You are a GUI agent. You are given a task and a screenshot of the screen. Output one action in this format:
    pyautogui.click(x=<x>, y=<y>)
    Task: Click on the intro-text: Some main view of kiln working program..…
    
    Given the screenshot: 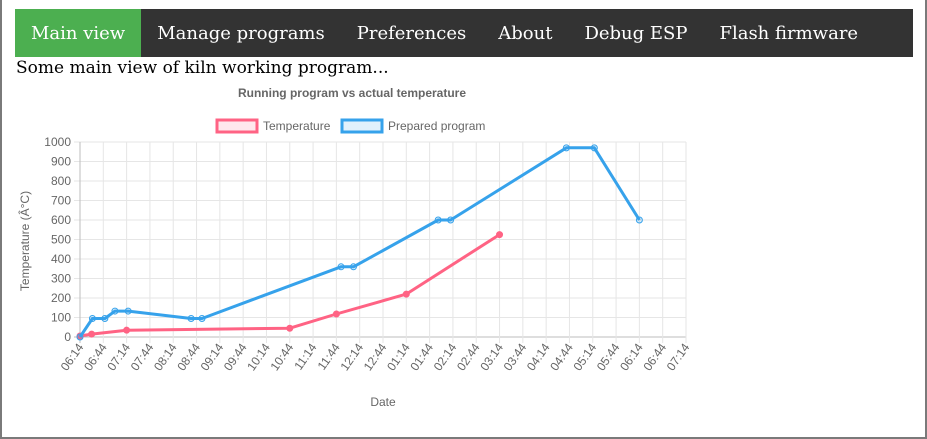 What is the action you would take?
    pyautogui.click(x=202, y=68)
    